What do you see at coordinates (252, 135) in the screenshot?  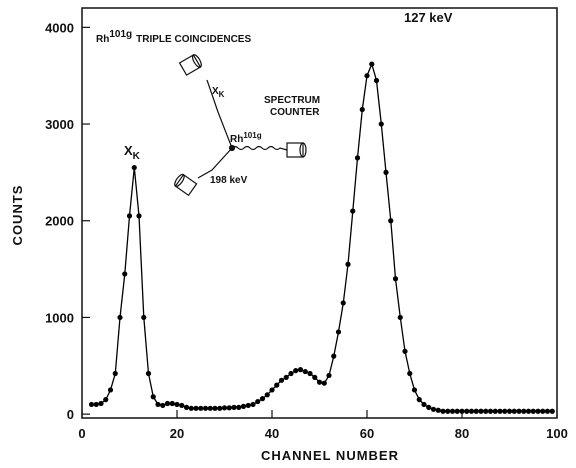 I see `inset-label-sup: 101g` at bounding box center [252, 135].